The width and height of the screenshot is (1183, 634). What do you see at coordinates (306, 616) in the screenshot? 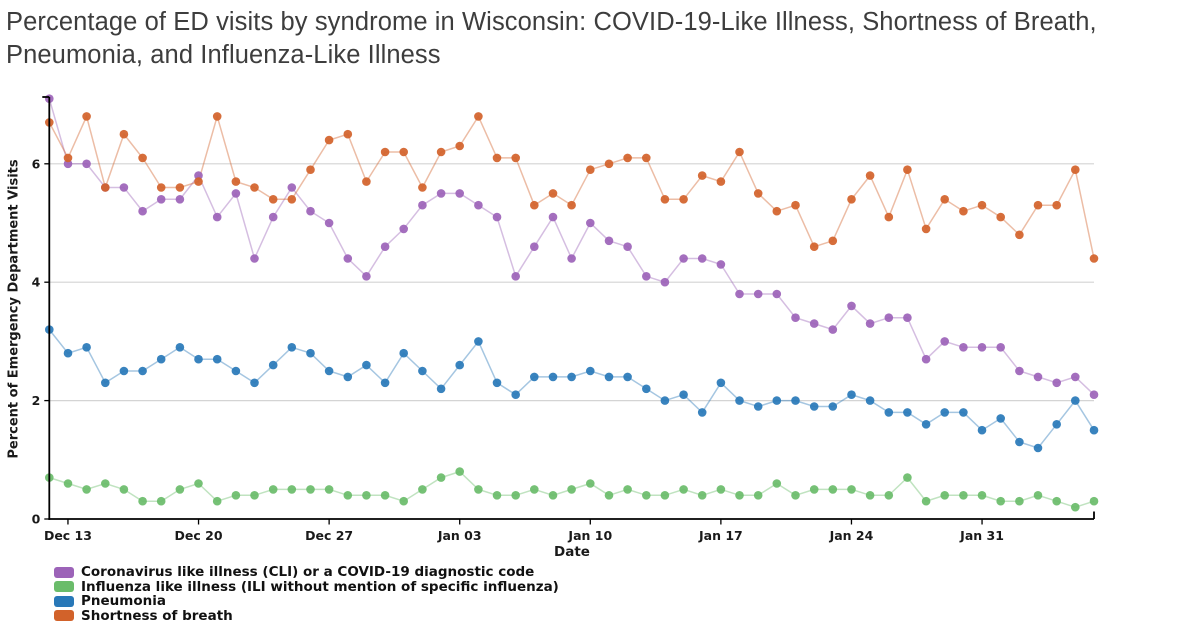
I see `legend-item-shortness-of-breath: Shortness of breath` at bounding box center [306, 616].